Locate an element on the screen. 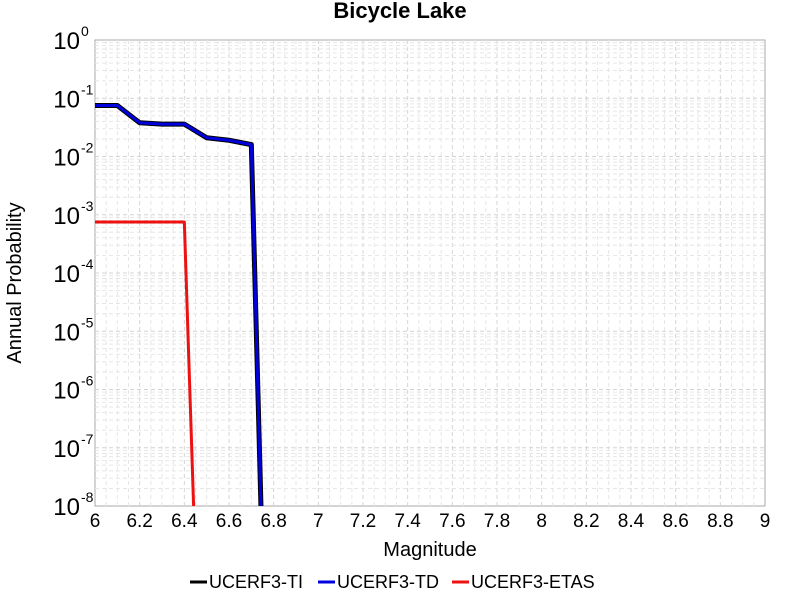  legend-item-ucerf3-td: UCERF3-TD is located at coordinates (378, 582).